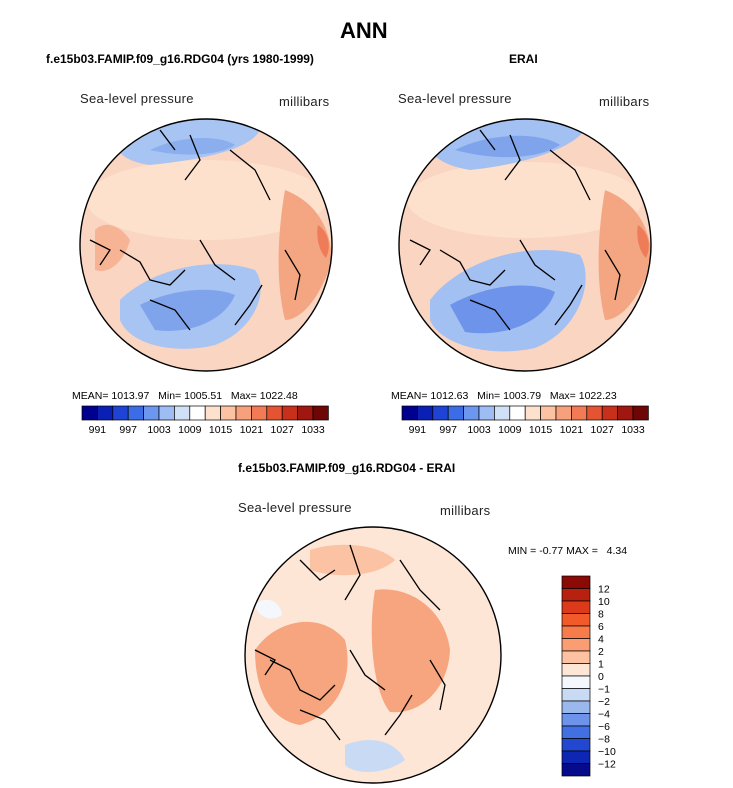 This screenshot has width=733, height=788. What do you see at coordinates (525, 200) in the screenshot?
I see `panel2-fill-light` at bounding box center [525, 200].